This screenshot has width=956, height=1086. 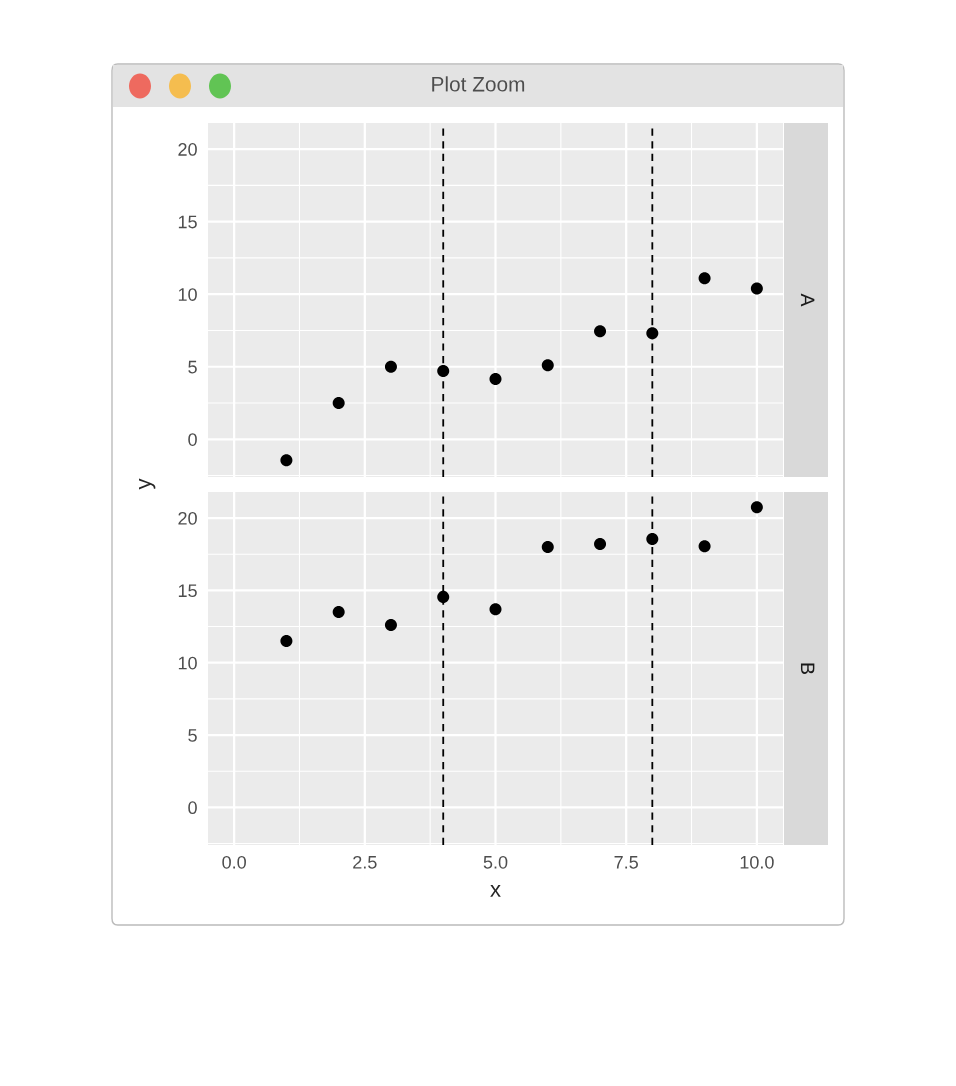 I want to click on x-tick-label: 7.5, so click(x=626, y=862).